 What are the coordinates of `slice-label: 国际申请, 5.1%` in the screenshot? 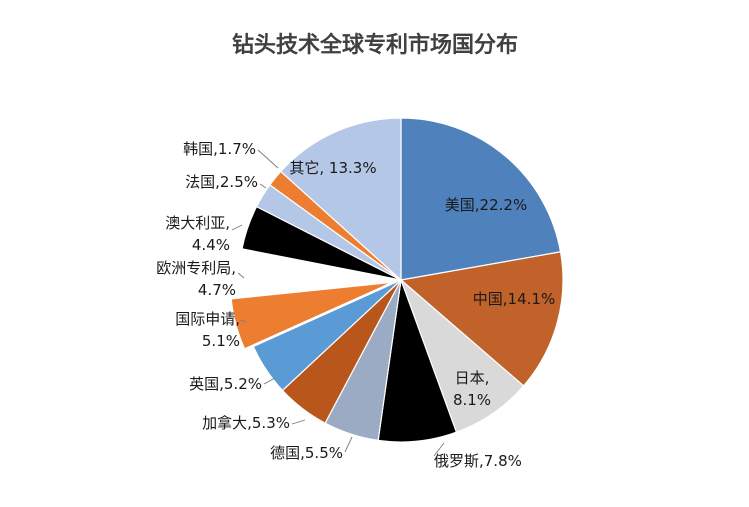 It's located at (207, 330).